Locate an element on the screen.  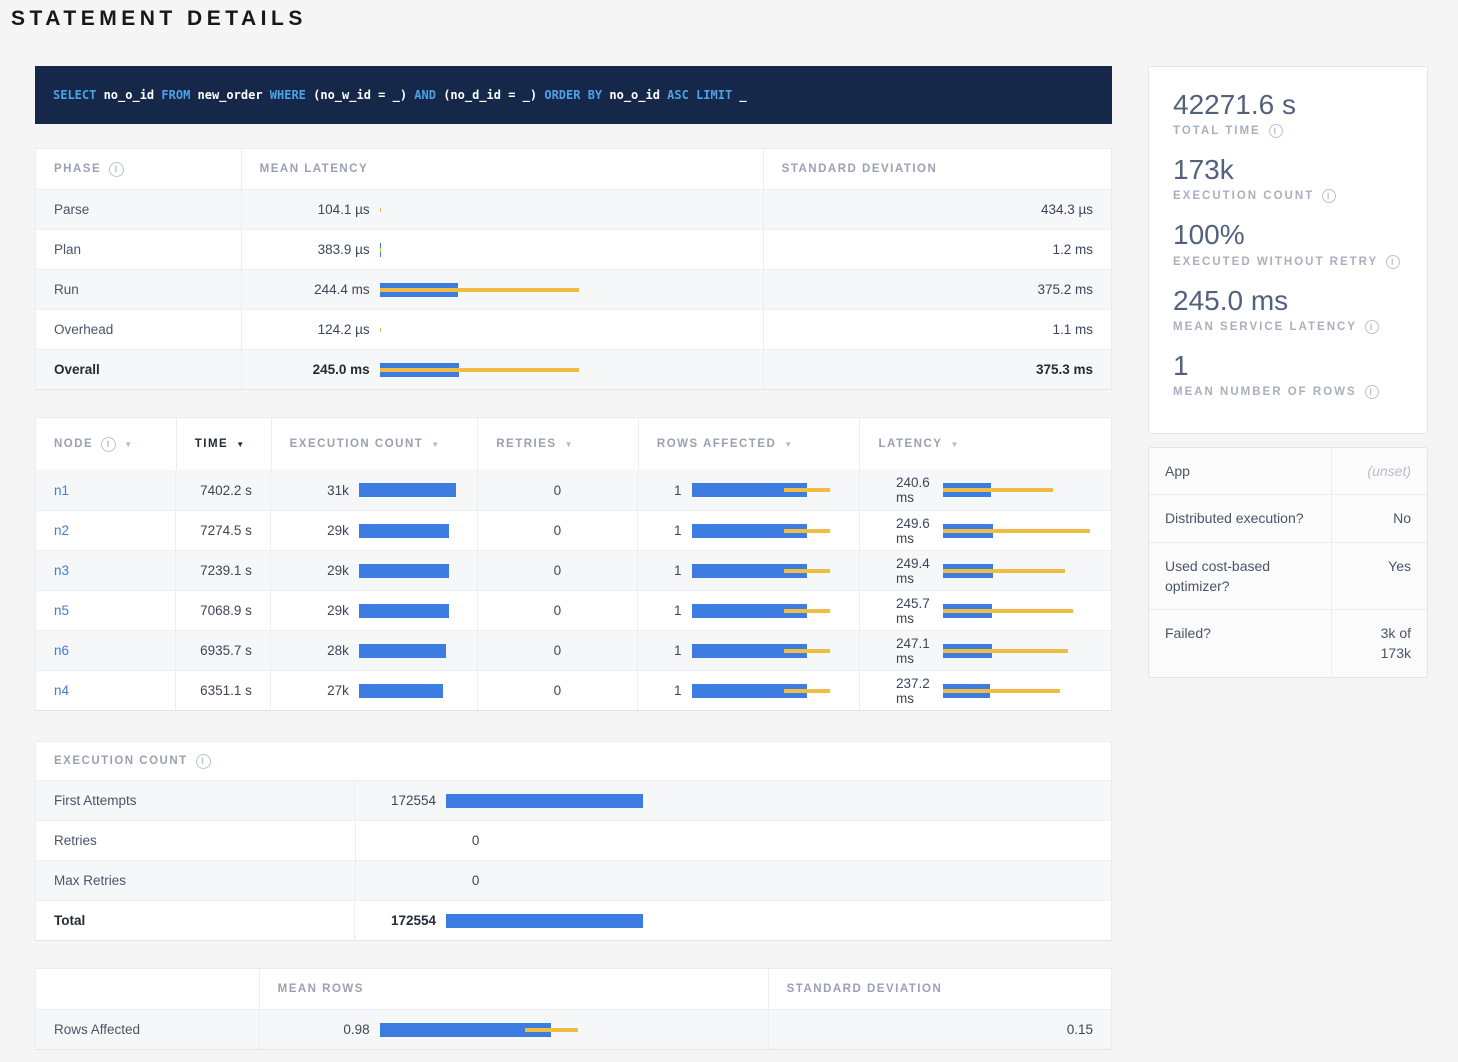
table-row: Parse 104.1 µs 434.3 µs is located at coordinates (573, 209).